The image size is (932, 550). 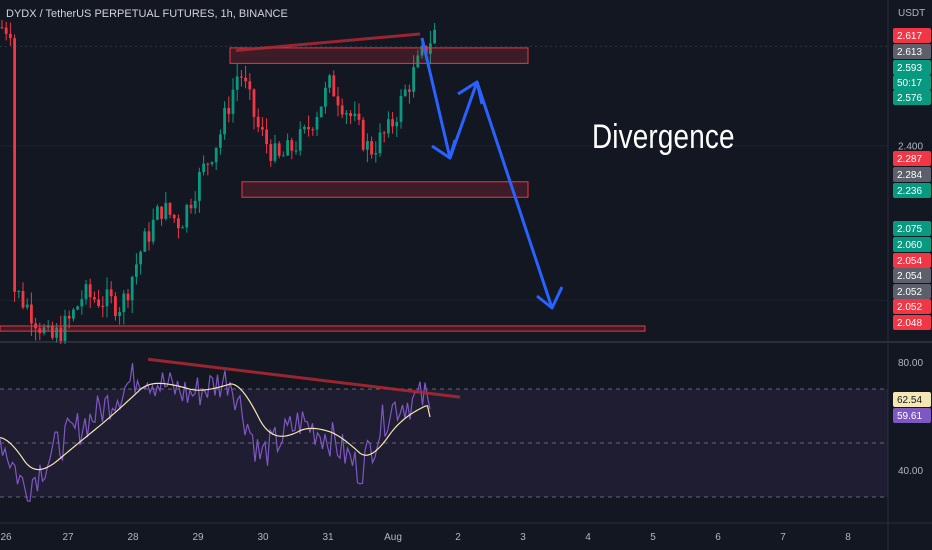 What do you see at coordinates (328, 42) in the screenshot?
I see `price-divergence-line` at bounding box center [328, 42].